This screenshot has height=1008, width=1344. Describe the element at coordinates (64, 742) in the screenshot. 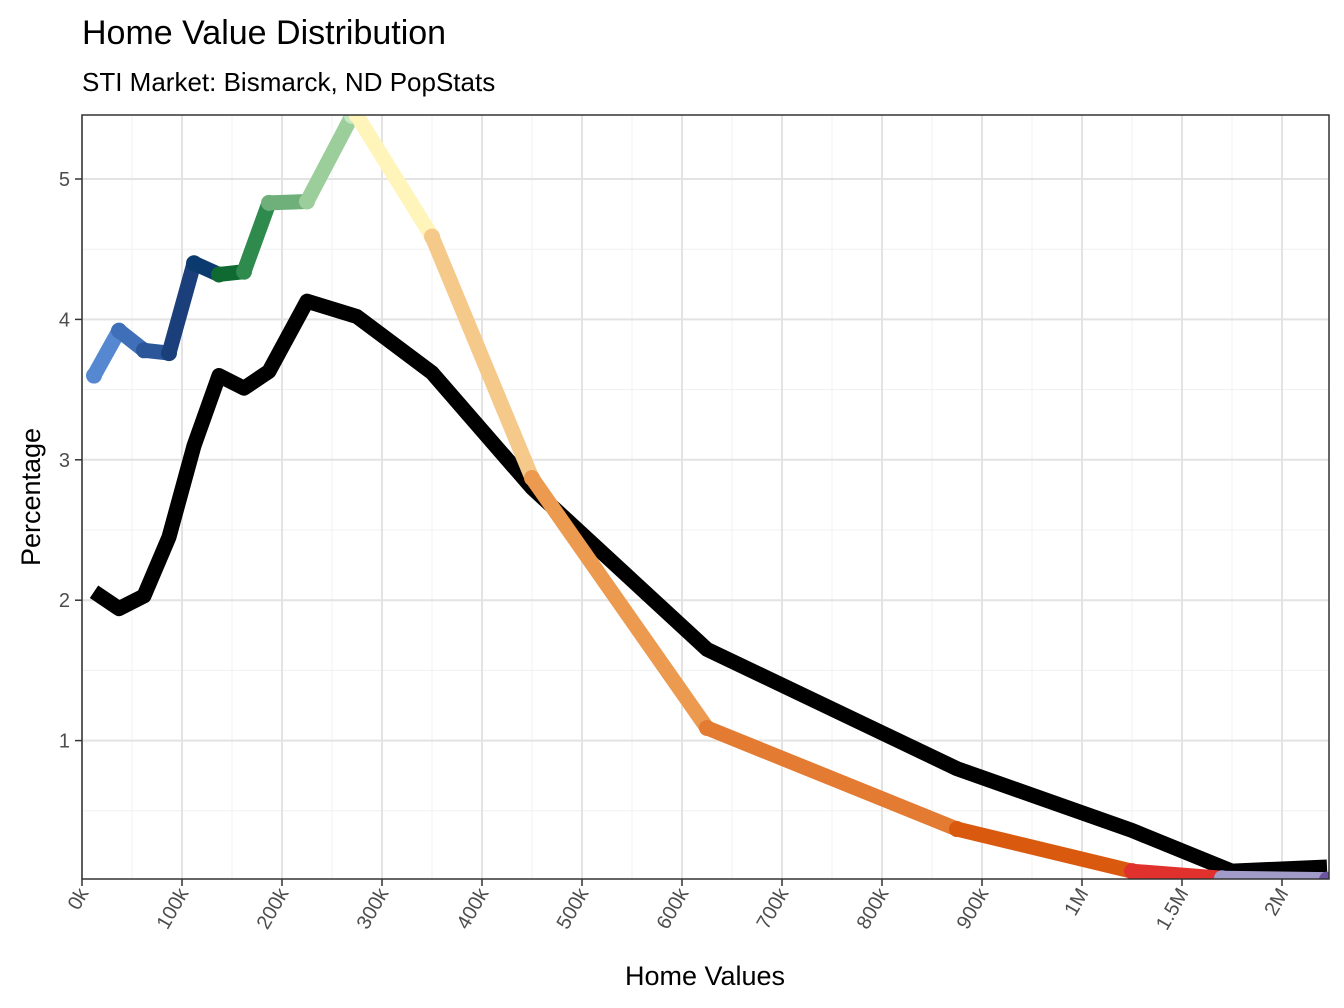

I see `y-tick-label: 1` at that location.